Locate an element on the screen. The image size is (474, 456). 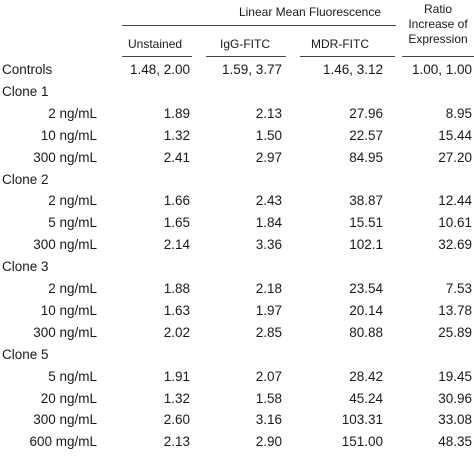
cell-unstained: 2.41 is located at coordinates (176, 157).